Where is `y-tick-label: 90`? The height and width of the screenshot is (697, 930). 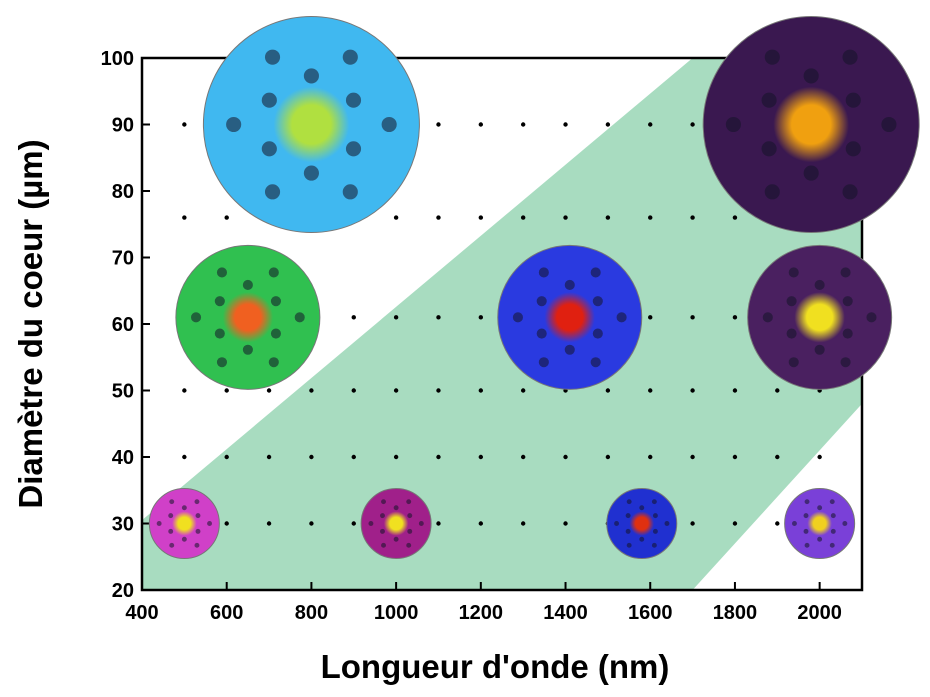 y-tick-label: 90 is located at coordinates (123, 126).